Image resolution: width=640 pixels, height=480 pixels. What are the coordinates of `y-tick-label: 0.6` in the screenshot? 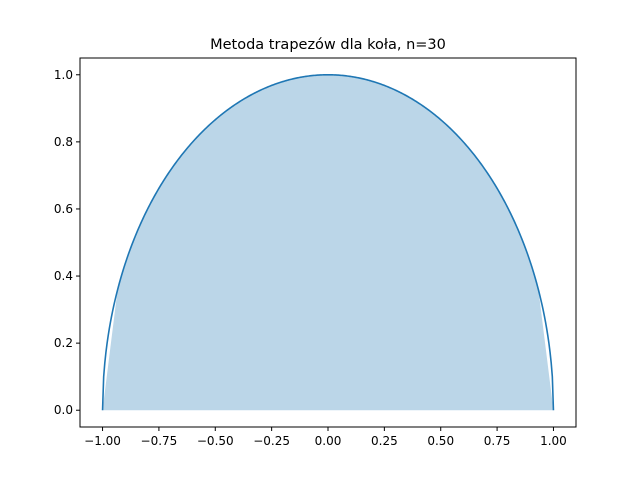 It's located at (63, 209).